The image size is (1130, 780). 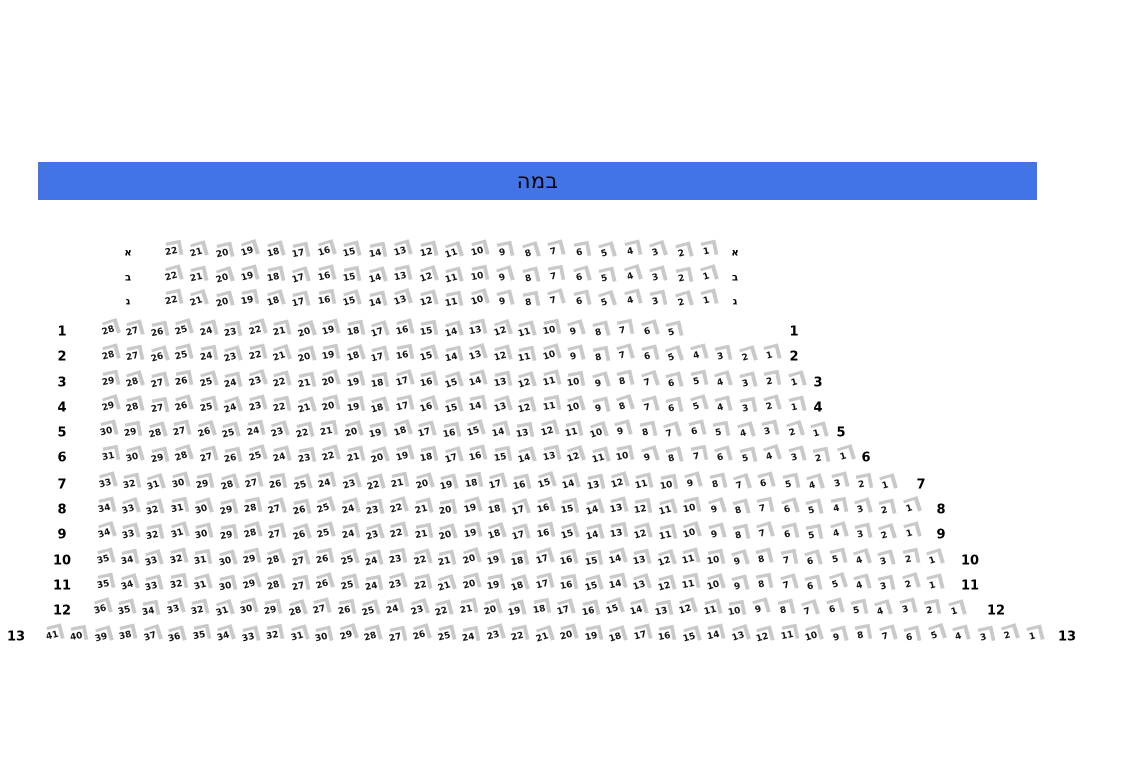 What do you see at coordinates (446, 585) in the screenshot?
I see `seat-11-21: 21` at bounding box center [446, 585].